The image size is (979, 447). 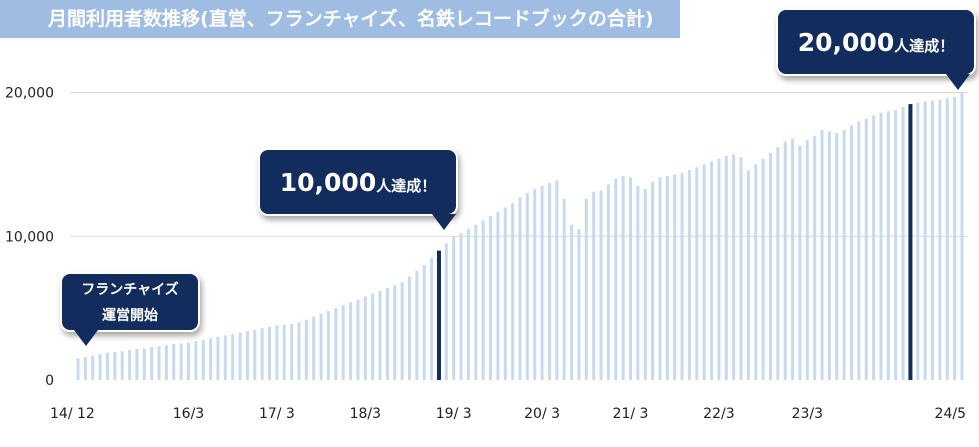 What do you see at coordinates (542, 414) in the screenshot?
I see `x-tick-label: 20/ 3` at bounding box center [542, 414].